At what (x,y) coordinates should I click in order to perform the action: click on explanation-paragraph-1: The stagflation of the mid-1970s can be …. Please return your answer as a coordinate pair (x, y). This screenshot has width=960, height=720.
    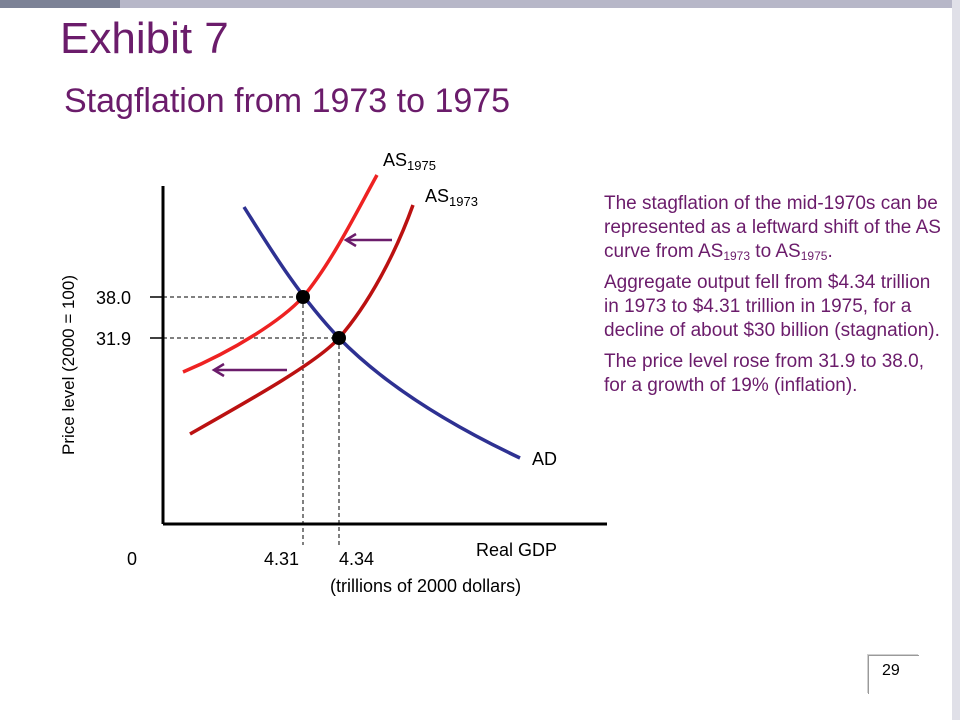
    Looking at the image, I should click on (772, 228).